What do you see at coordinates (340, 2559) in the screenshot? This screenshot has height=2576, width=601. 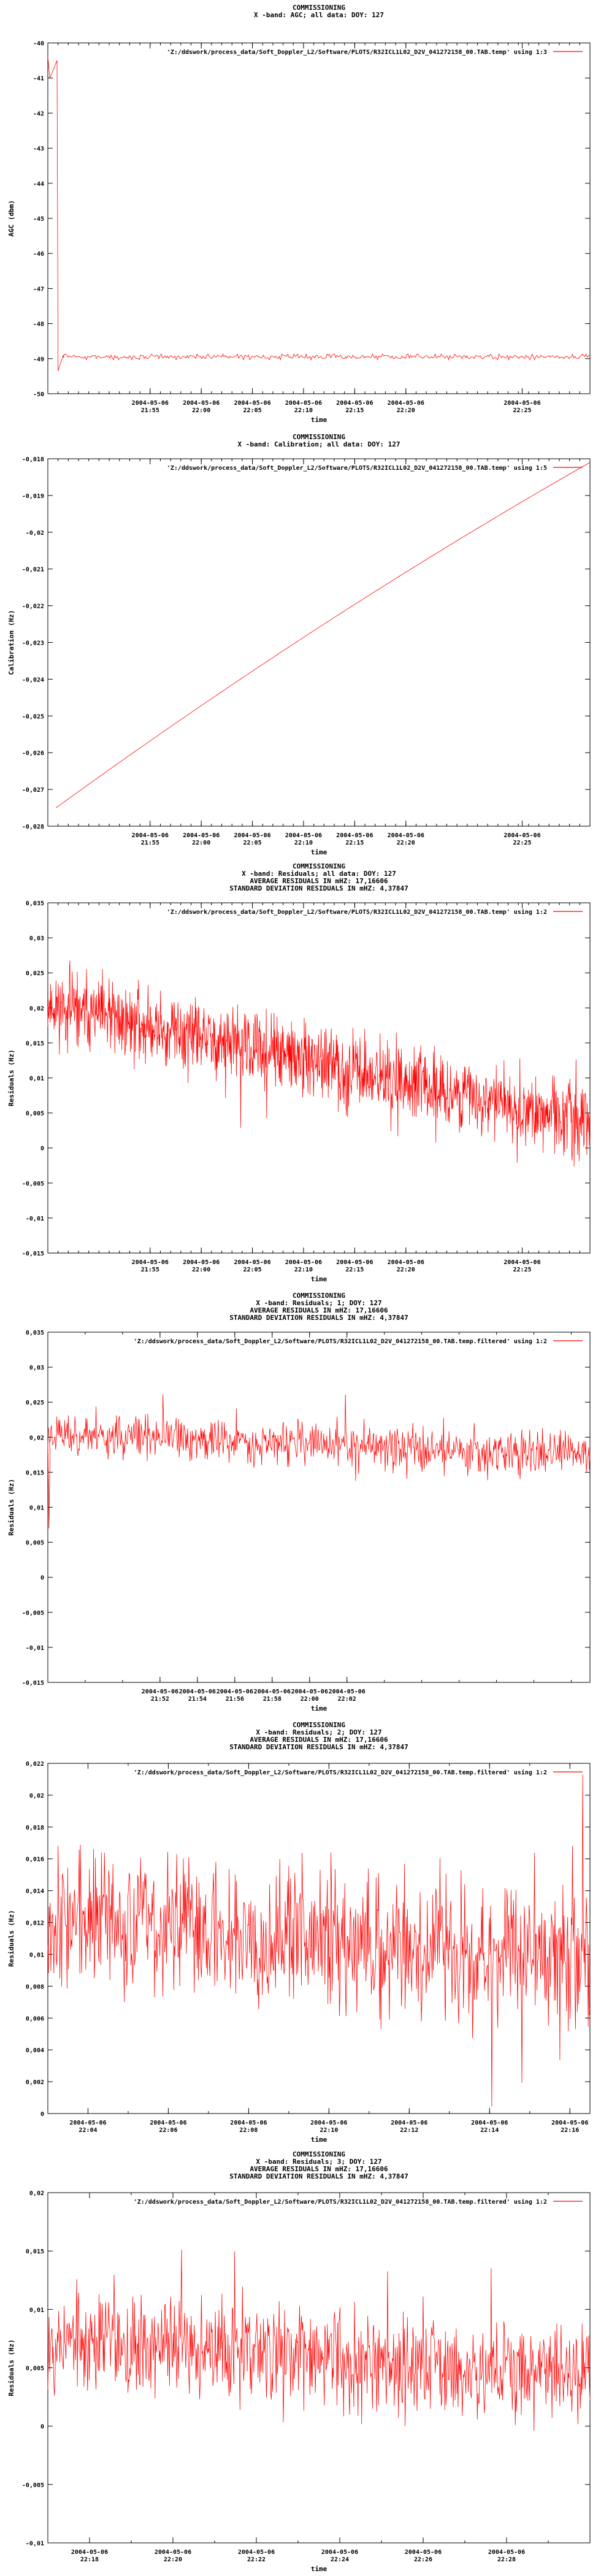 I see `x-tick-label-time: 22:24` at bounding box center [340, 2559].